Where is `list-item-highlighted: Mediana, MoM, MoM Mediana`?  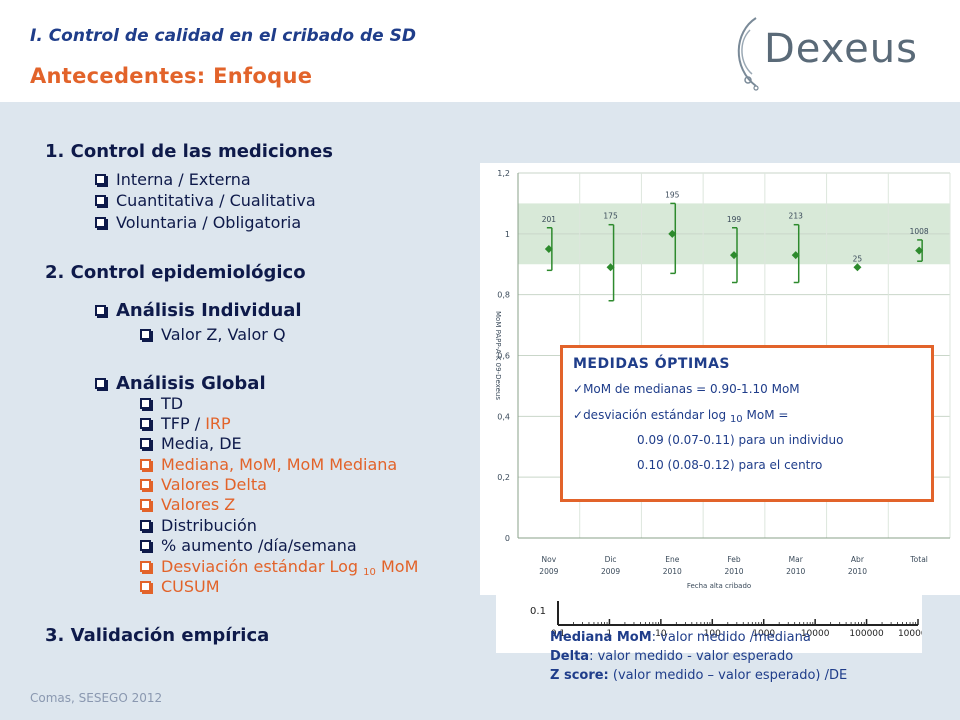
list-item-highlighted: Mediana, MoM, MoM Mediana is located at coordinates (268, 464).